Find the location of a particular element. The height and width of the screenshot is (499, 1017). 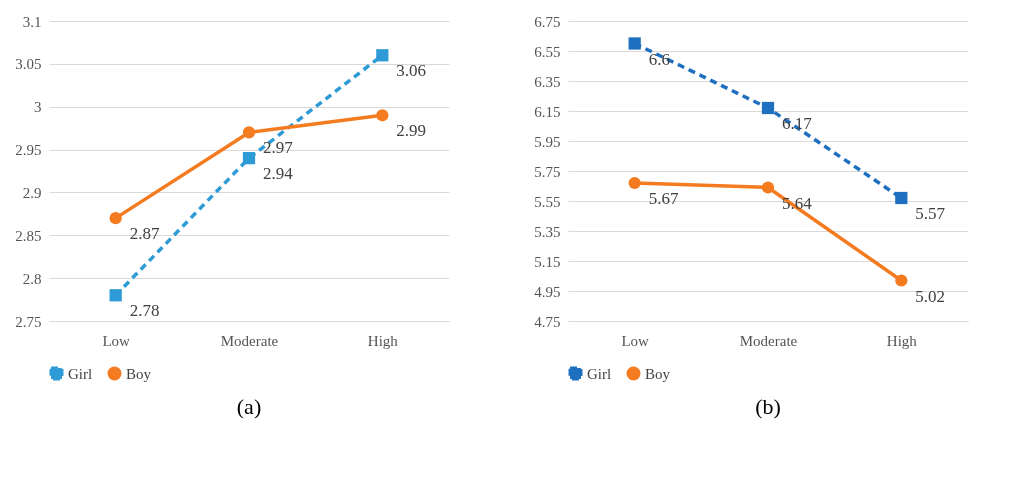

y-tick-label: 5.35 is located at coordinates (547, 231).